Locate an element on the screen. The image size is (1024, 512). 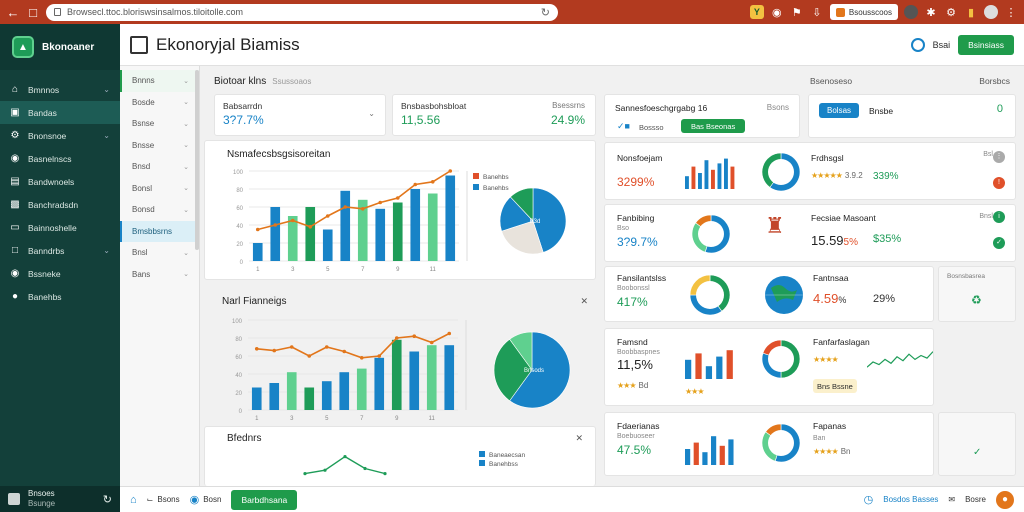
sidebar-item-docs: ▣ Bandas is located at coordinates (60, 112).